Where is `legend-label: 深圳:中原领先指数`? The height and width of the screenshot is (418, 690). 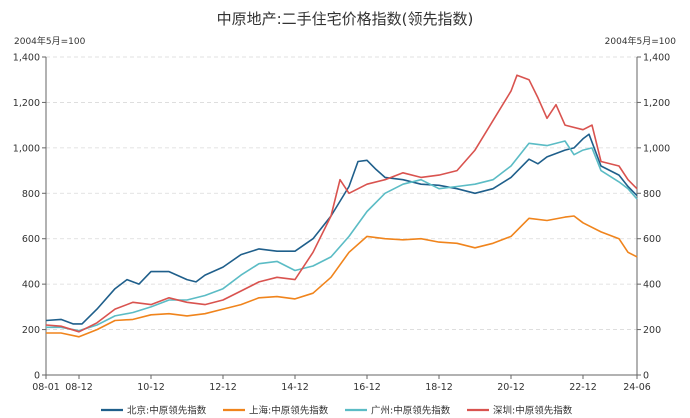 legend-label: 深圳:中原领先指数 is located at coordinates (533, 411).